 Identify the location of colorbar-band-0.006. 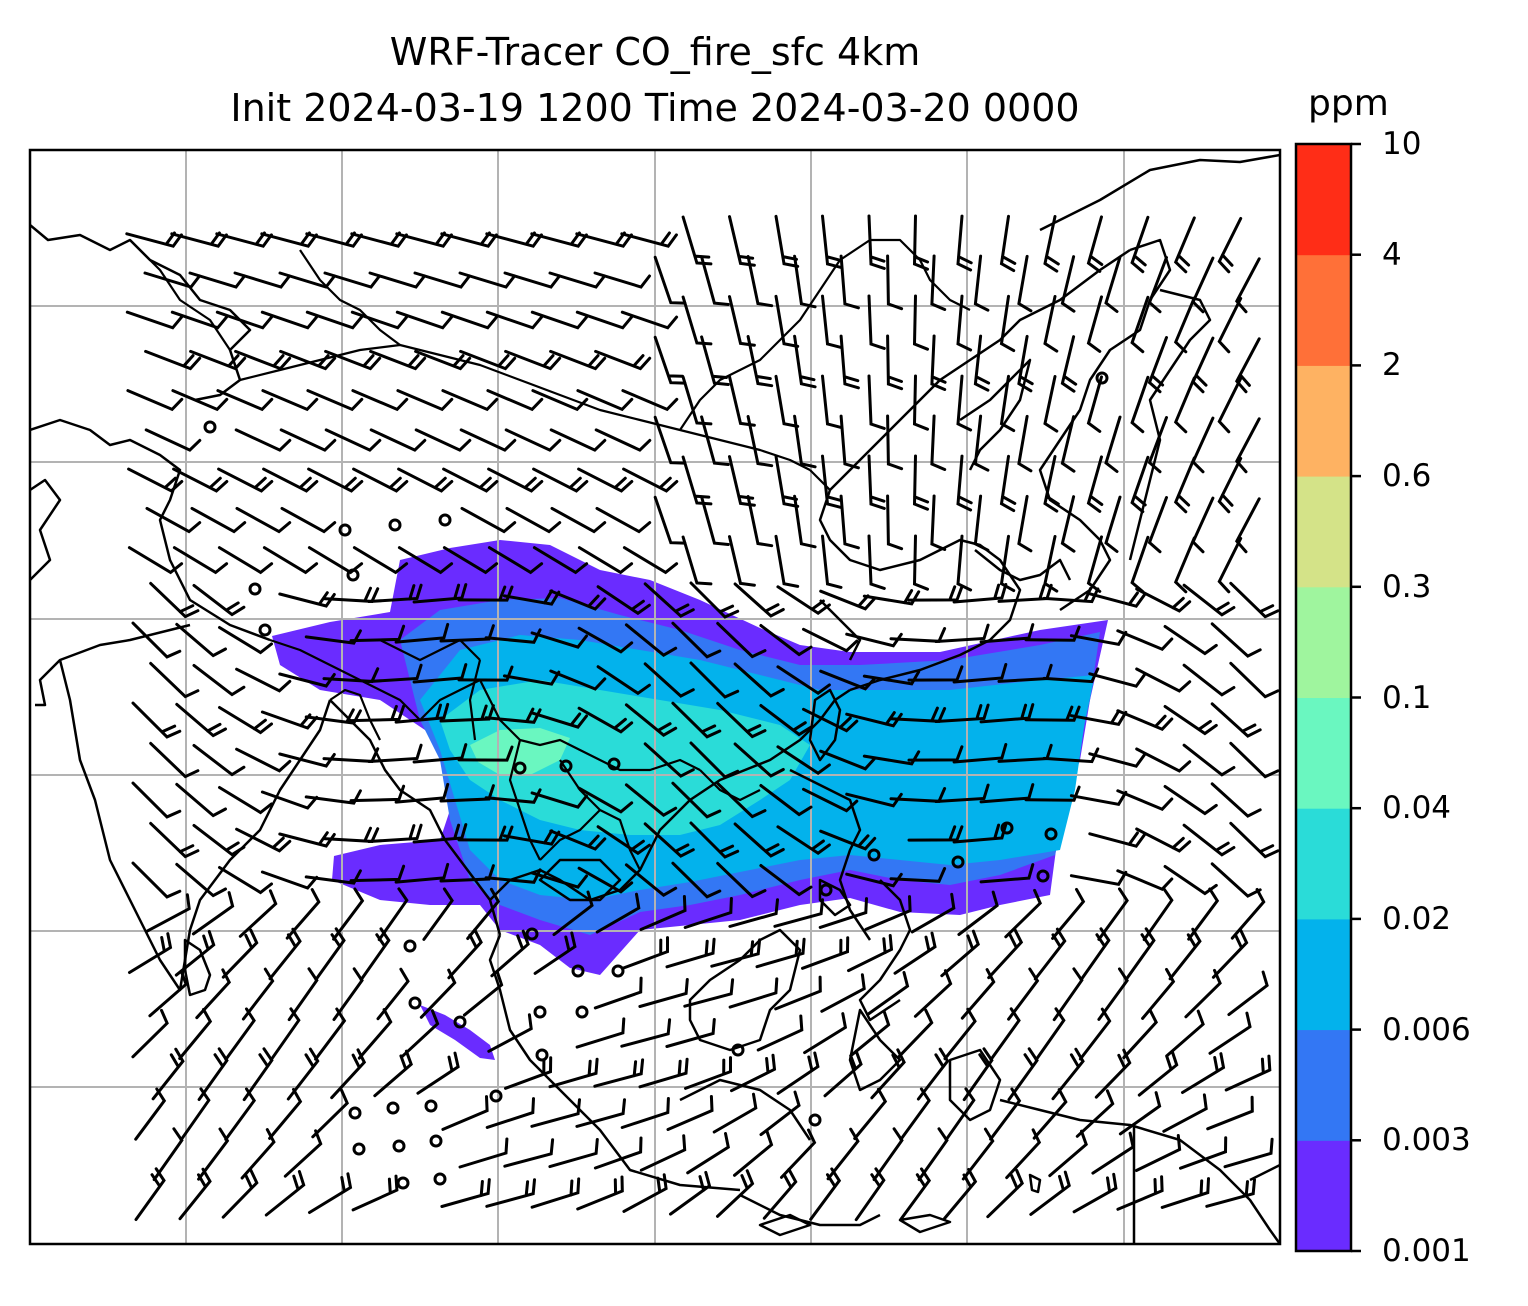
(1323, 974).